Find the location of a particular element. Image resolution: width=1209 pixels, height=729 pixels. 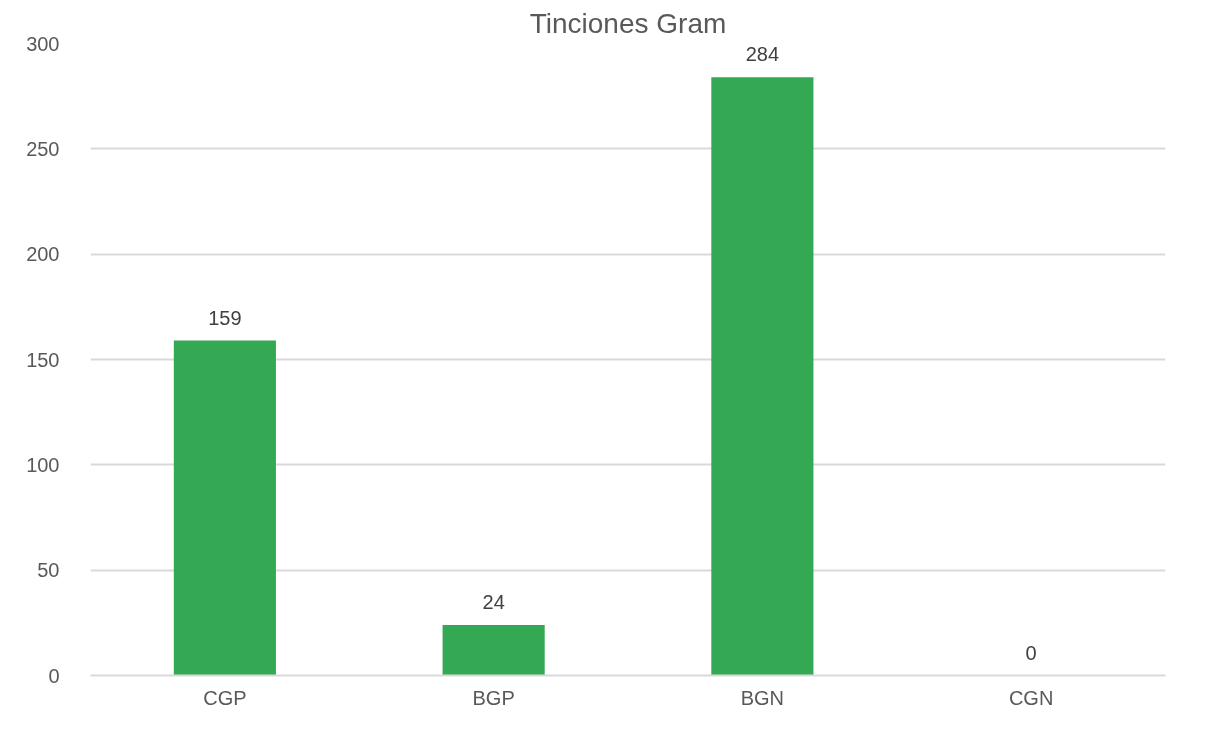

x-tick-label: BGN is located at coordinates (762, 697).